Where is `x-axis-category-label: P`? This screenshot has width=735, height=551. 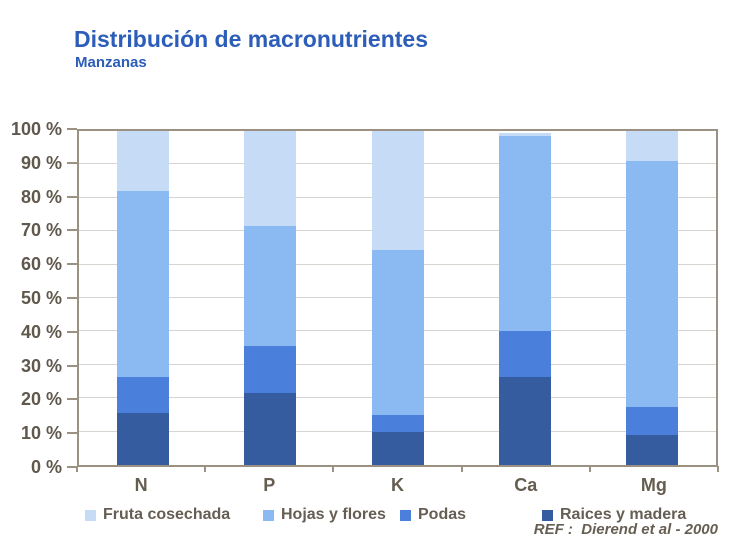 x-axis-category-label: P is located at coordinates (269, 485).